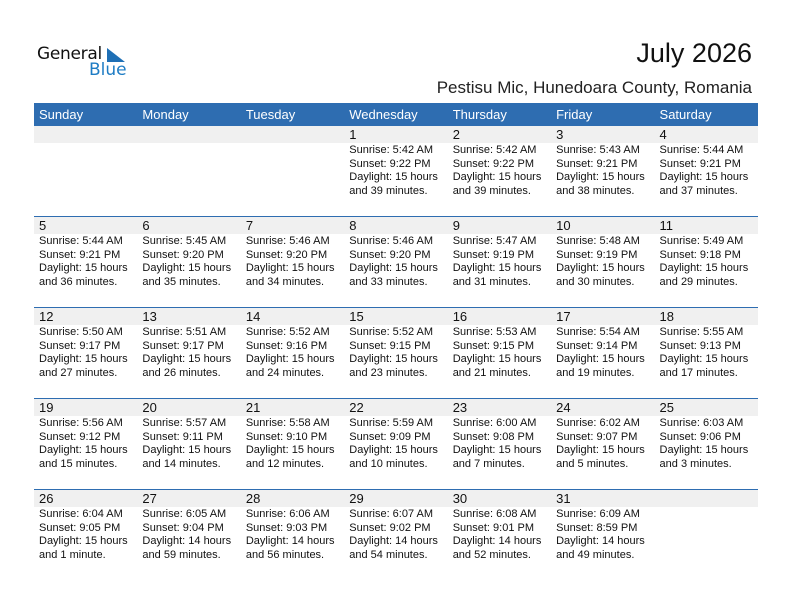 The image size is (792, 612). Describe the element at coordinates (181, 281) in the screenshot. I see `daylight-minutes: and 35 minutes.` at that location.